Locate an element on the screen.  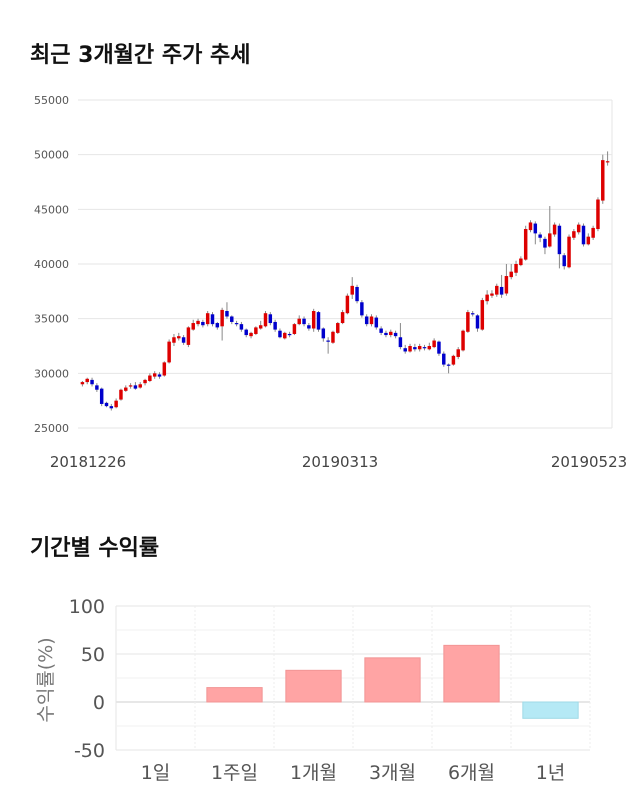
y-tick-label: 45000 is located at coordinates (51, 209).